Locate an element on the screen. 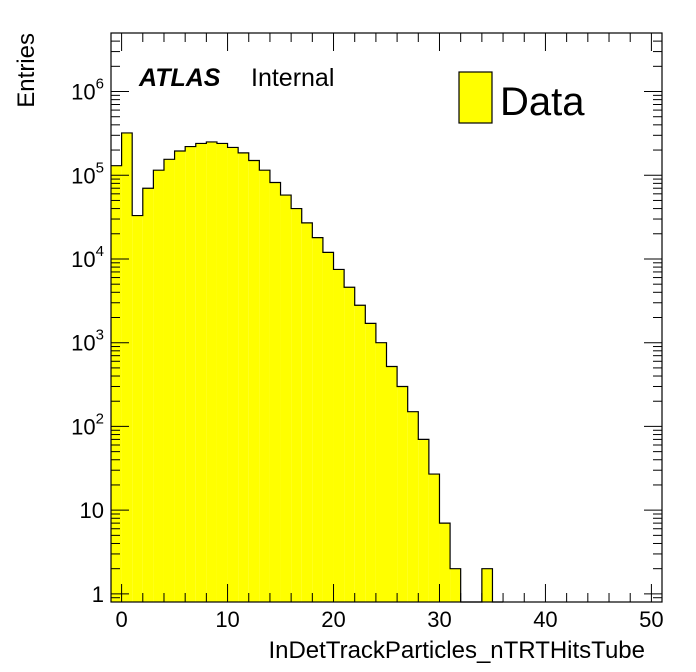 The image size is (696, 672). y-tick-label: 10² is located at coordinates (87, 424).